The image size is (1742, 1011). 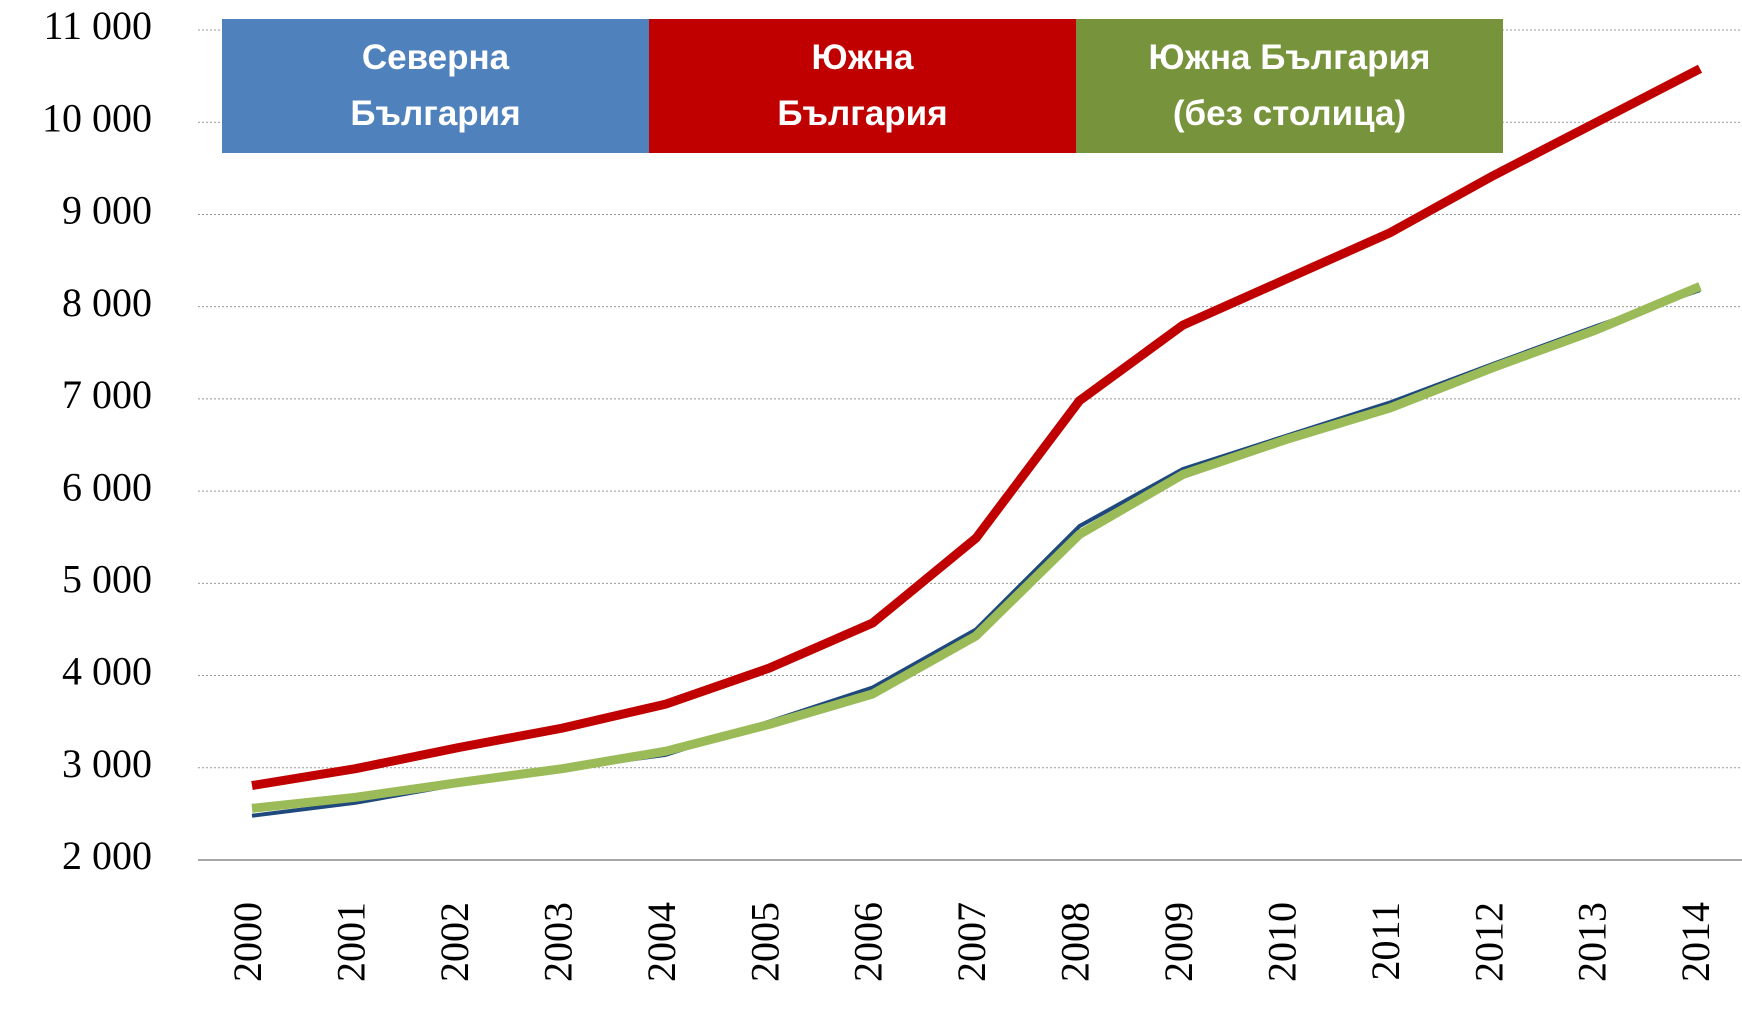 What do you see at coordinates (107, 394) in the screenshot?
I see `y-tick-label: 7 000` at bounding box center [107, 394].